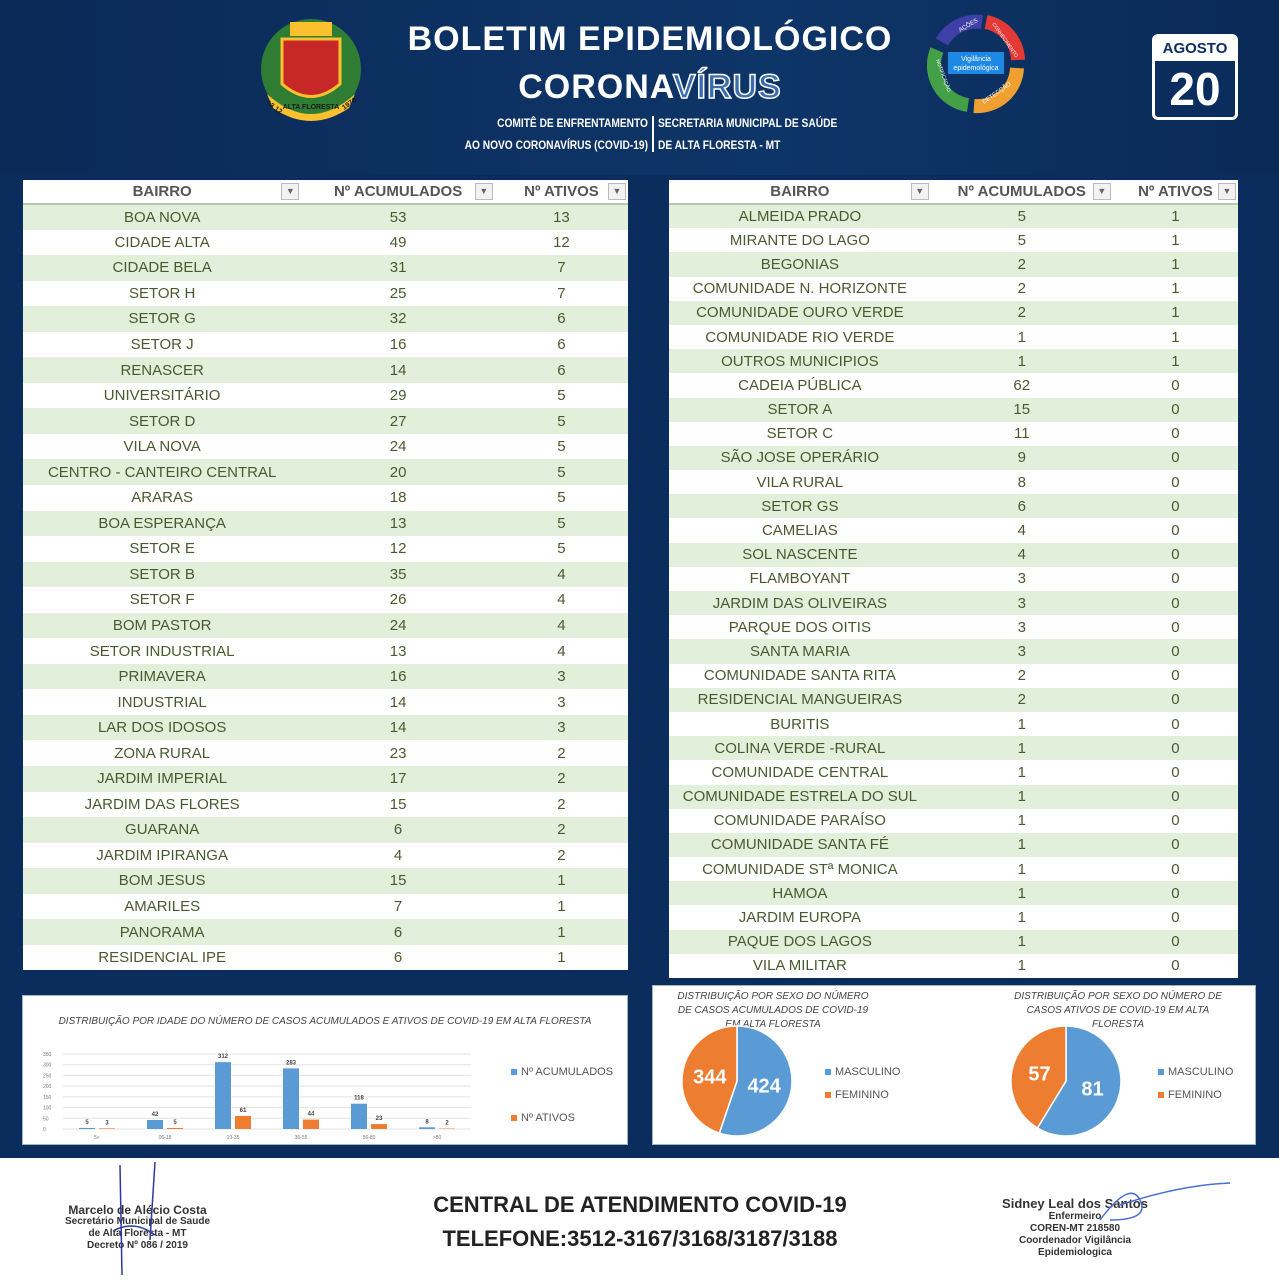  Describe the element at coordinates (1075, 1203) in the screenshot. I see `sig-line: Sidney Leal dos Santos` at that location.